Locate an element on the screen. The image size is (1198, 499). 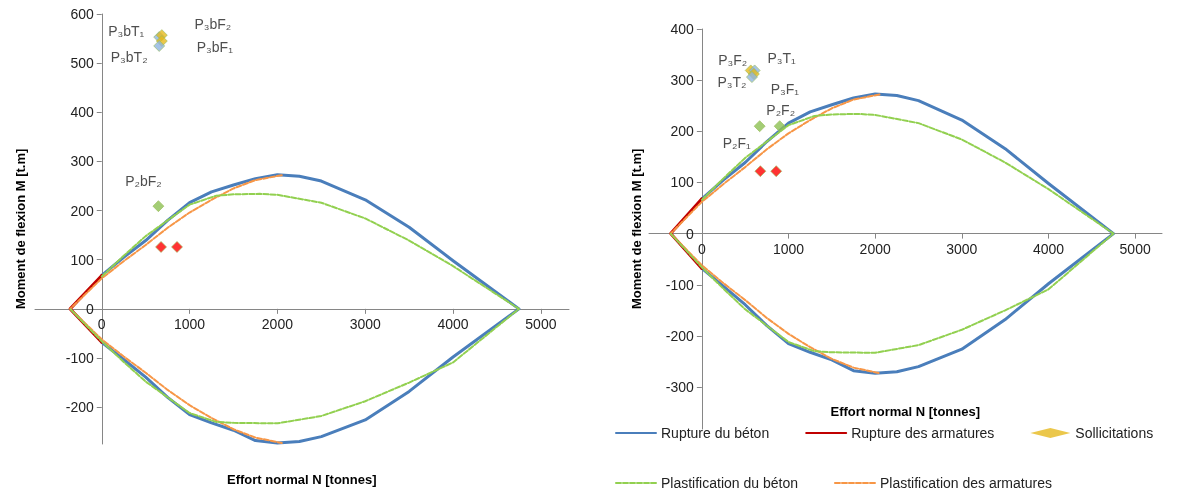
annotation: P₃T₂ is located at coordinates (732, 82).